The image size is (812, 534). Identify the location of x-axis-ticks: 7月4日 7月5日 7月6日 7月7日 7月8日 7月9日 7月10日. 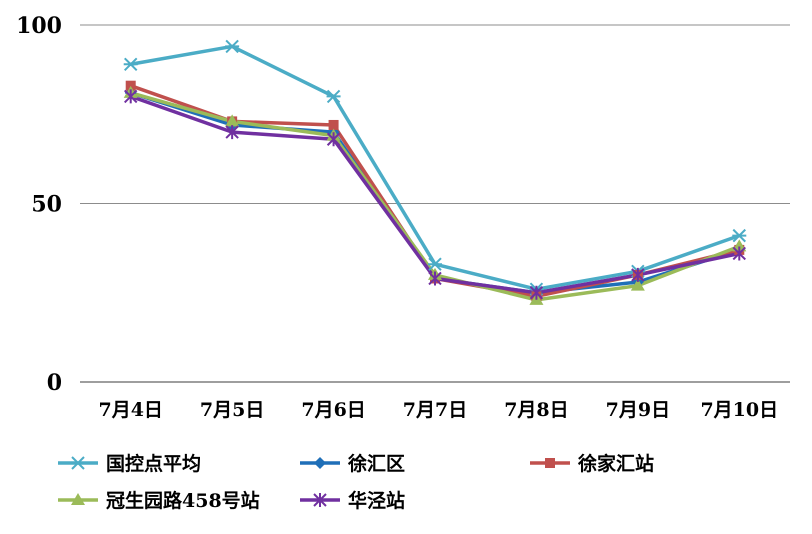
(438, 410).